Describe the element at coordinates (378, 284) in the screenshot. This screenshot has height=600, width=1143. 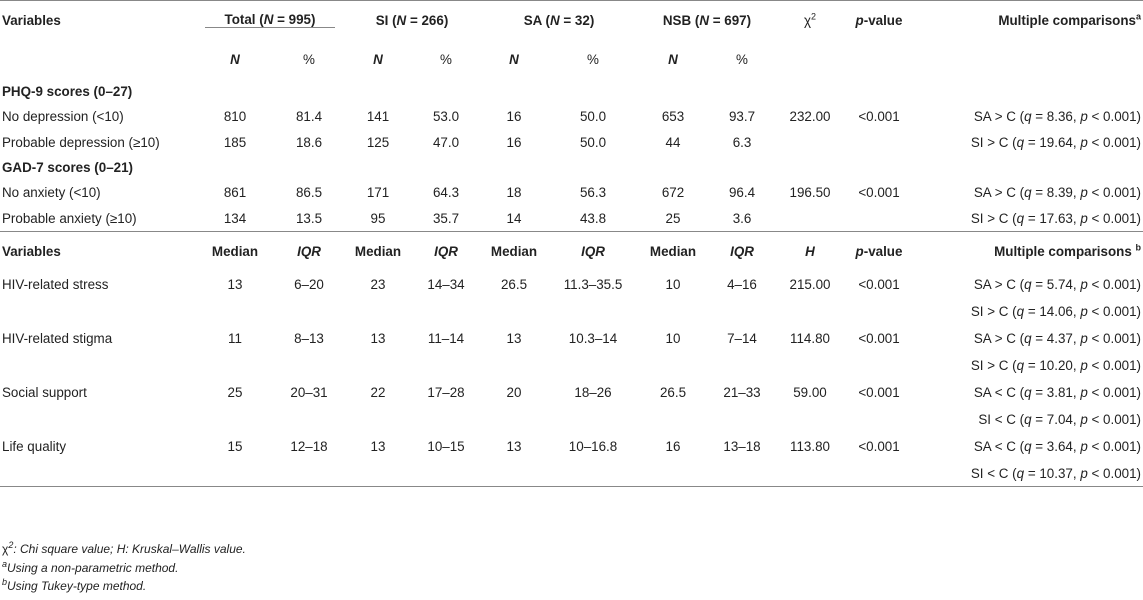
I see `cell-value: 23` at that location.